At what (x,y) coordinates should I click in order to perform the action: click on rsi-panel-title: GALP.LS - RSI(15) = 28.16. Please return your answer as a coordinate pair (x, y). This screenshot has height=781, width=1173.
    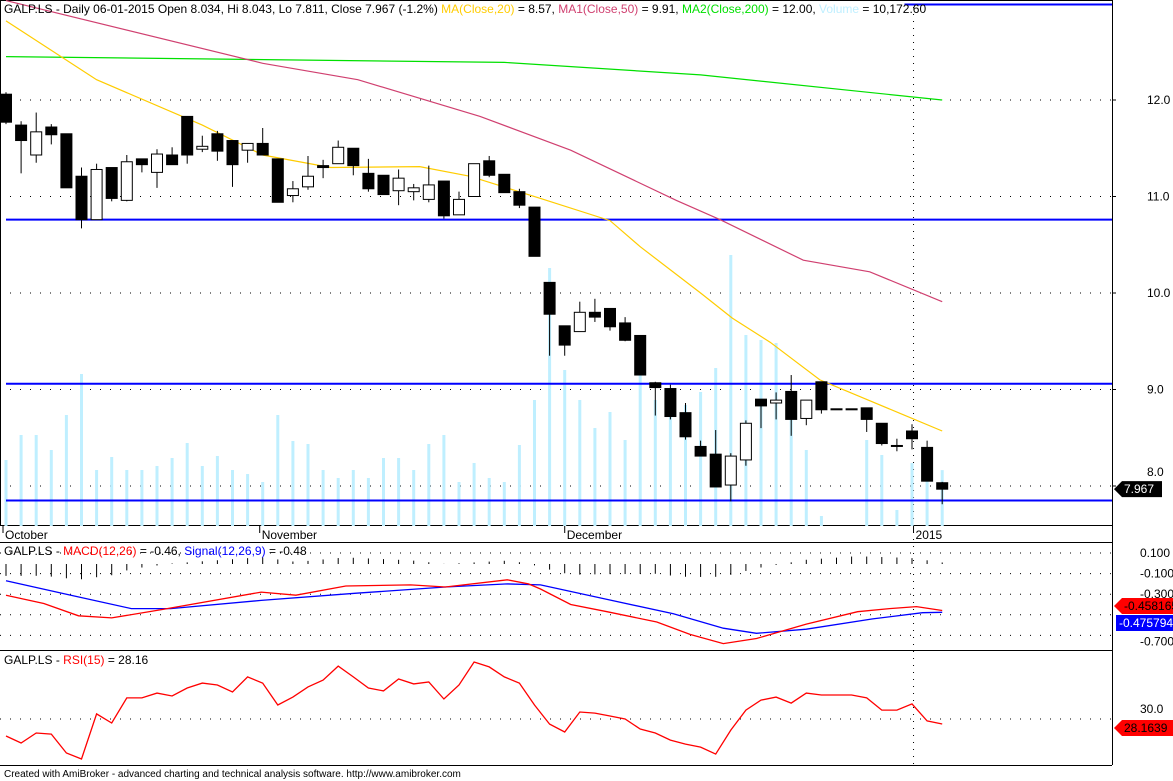
    Looking at the image, I should click on (76, 660).